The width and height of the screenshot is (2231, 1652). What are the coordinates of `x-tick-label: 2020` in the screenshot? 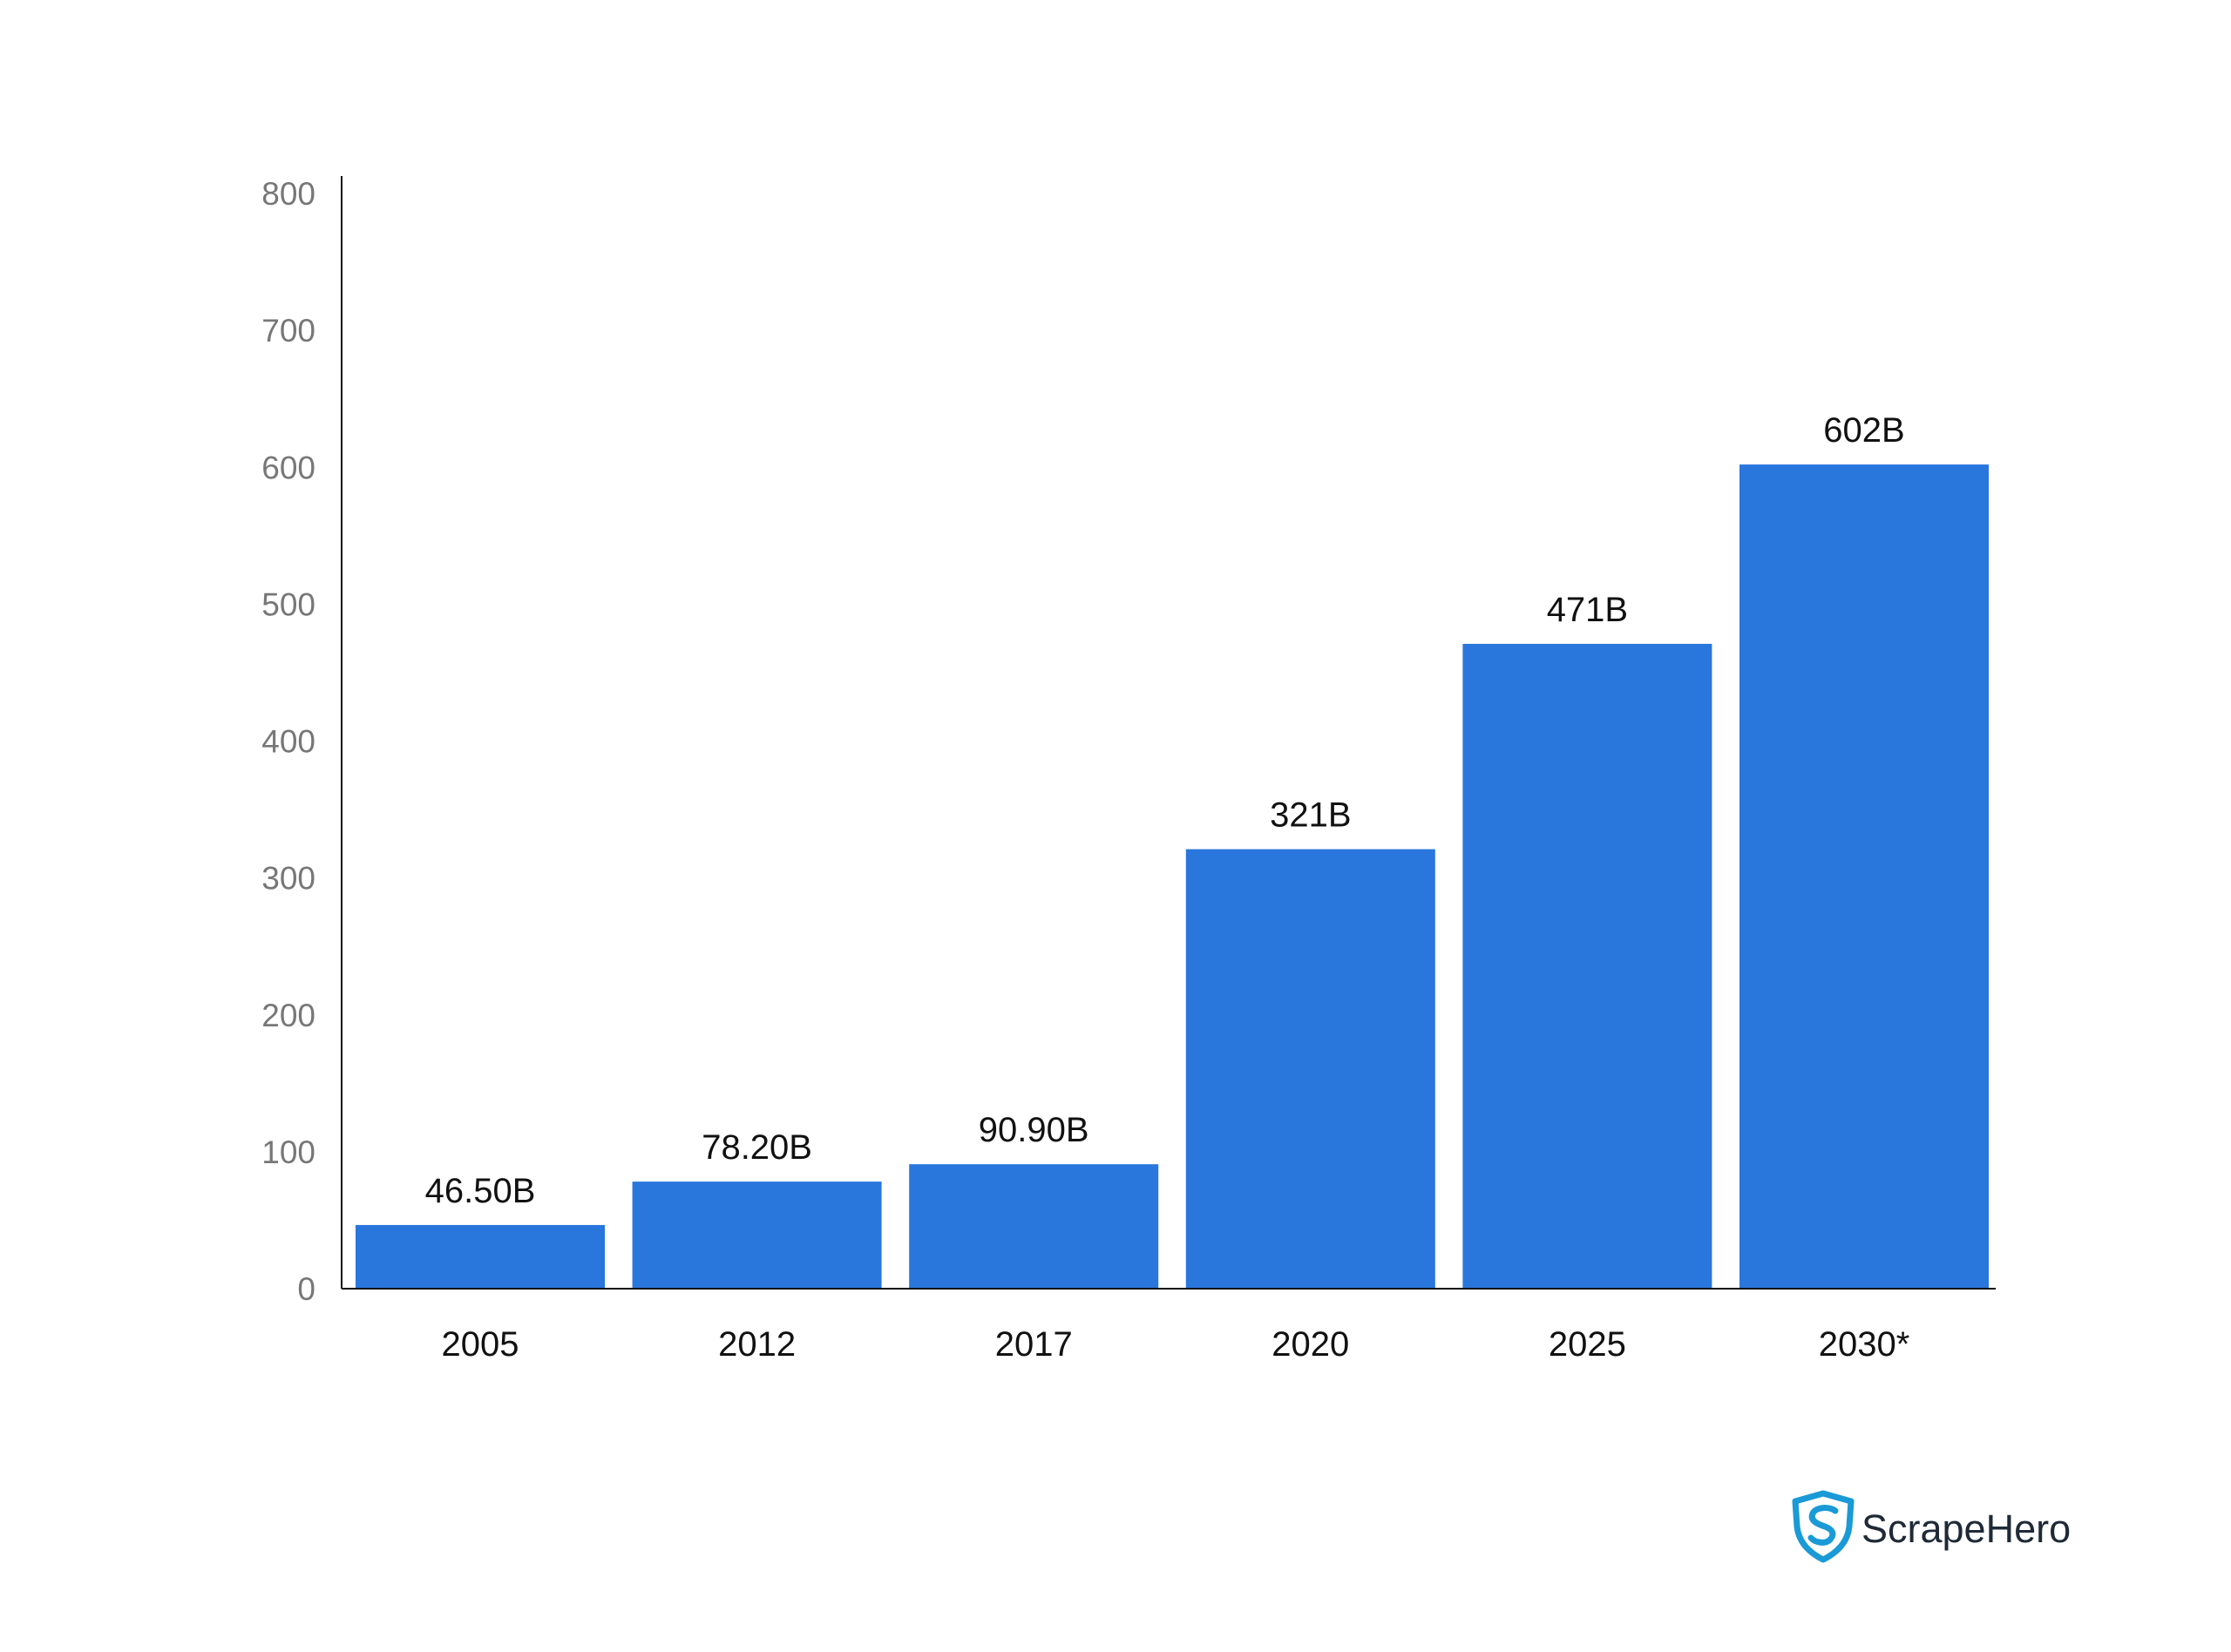 It's located at (1310, 1344).